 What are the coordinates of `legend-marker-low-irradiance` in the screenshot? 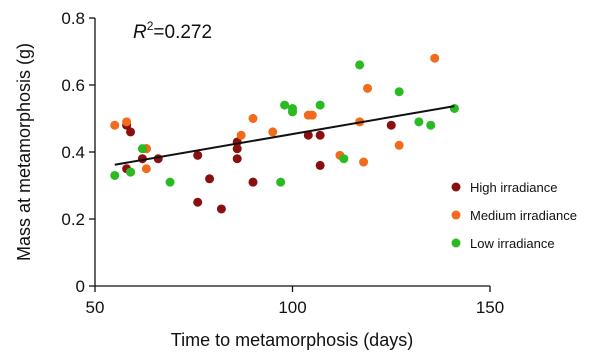 It's located at (456, 243).